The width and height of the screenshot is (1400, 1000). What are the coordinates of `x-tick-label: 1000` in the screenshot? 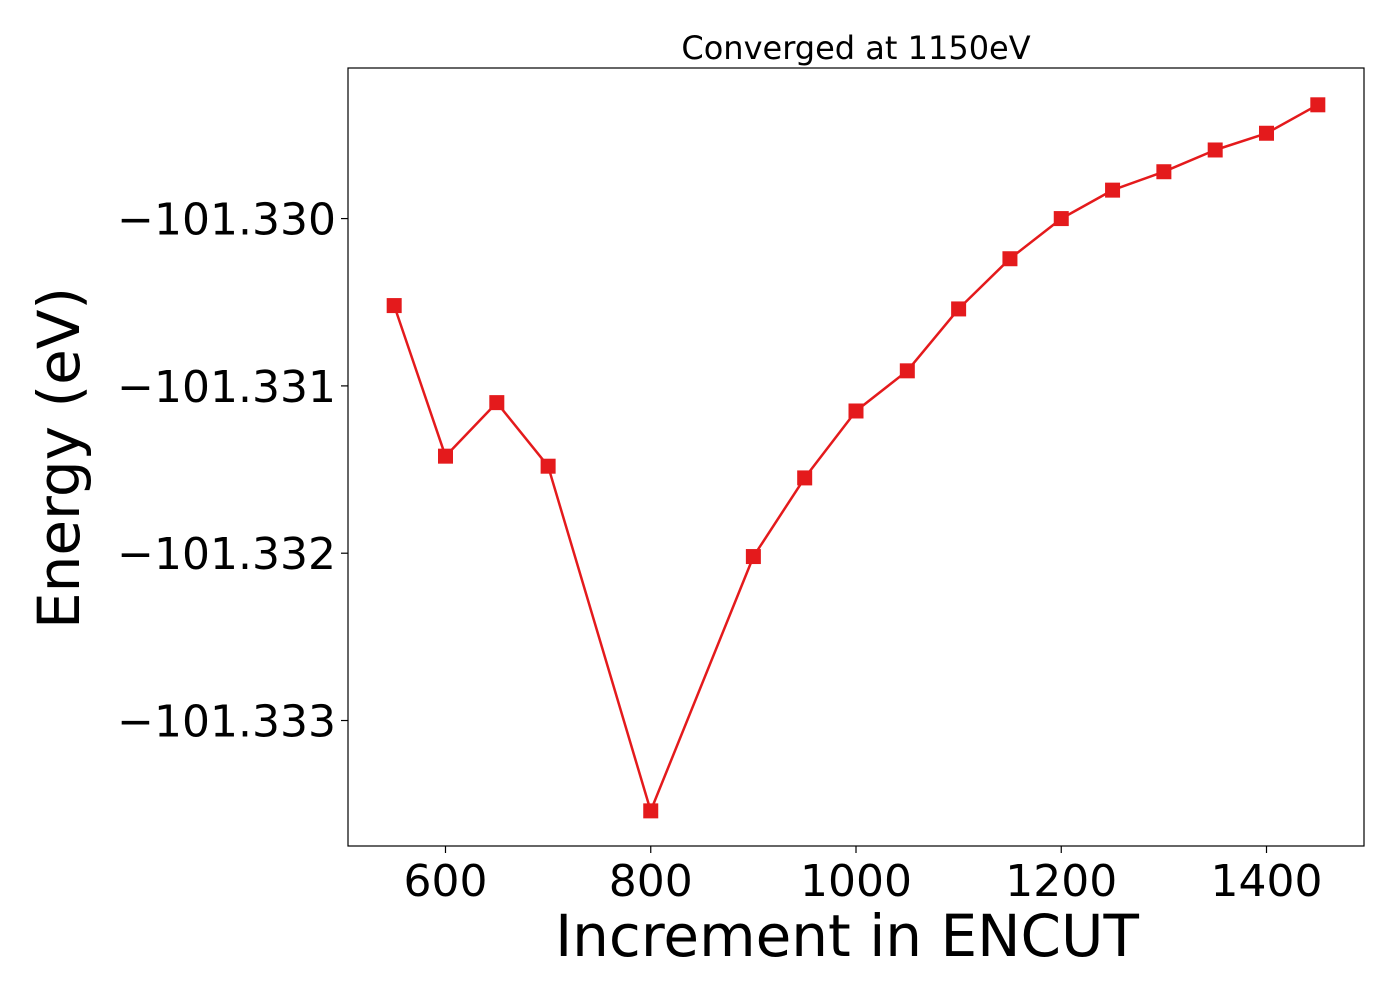 It's located at (856, 881).